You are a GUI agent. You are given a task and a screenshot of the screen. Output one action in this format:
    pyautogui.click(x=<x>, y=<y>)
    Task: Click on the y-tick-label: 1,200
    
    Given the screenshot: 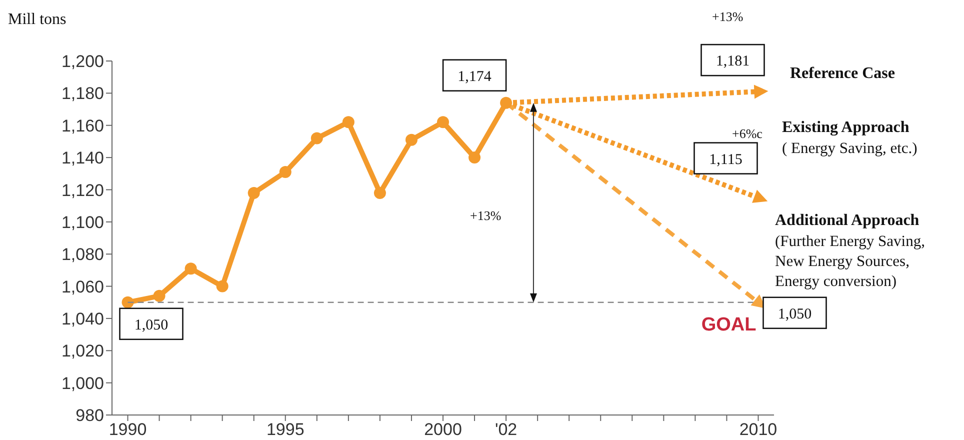 What is the action you would take?
    pyautogui.click(x=82, y=62)
    